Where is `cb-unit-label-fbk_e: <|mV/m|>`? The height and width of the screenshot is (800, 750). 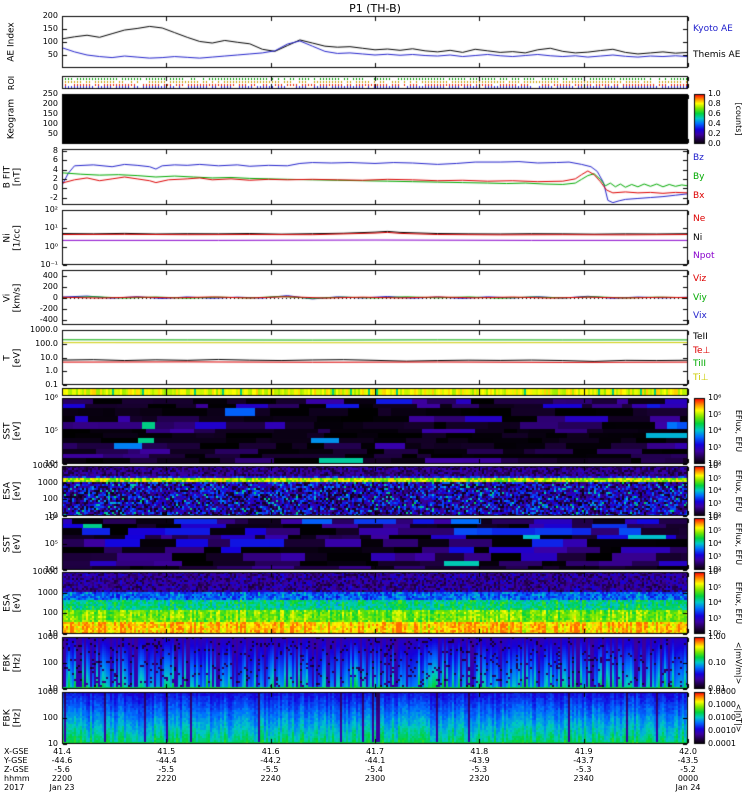
cb-unit-label-fbk_e: <|mV/m|> is located at coordinates (738, 663).